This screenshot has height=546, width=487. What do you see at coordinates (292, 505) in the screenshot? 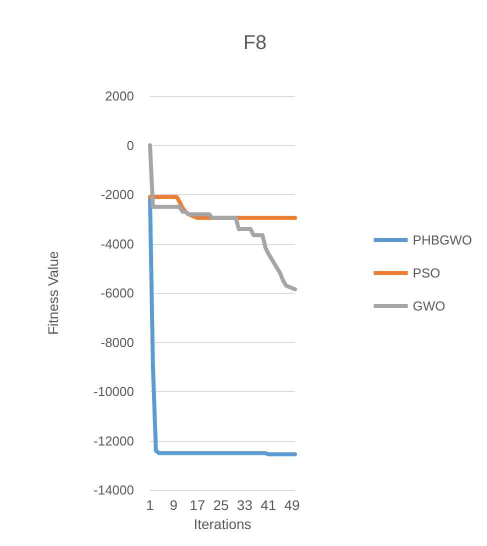
I see `x-tick-label: 49` at bounding box center [292, 505].